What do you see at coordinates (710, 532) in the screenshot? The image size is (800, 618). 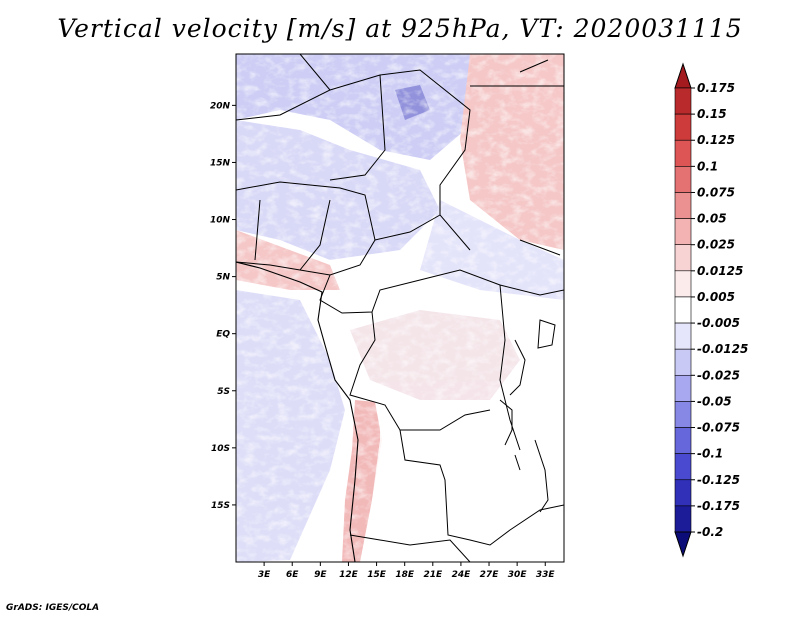 I see `colorbar-label: -0.2` at bounding box center [710, 532].